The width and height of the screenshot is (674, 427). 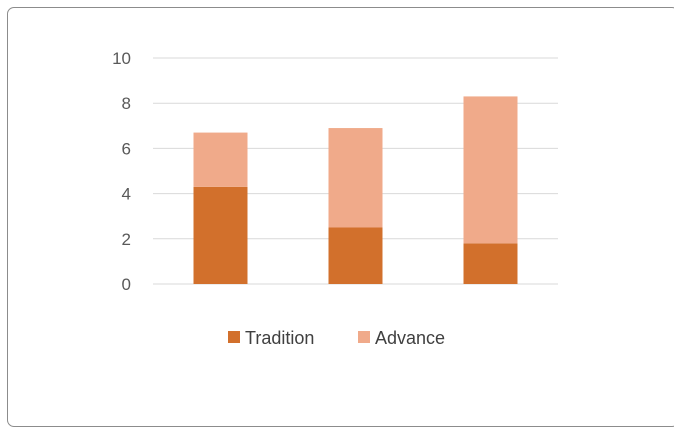 What do you see at coordinates (126, 148) in the screenshot?
I see `y-tick-label-6: 6` at bounding box center [126, 148].